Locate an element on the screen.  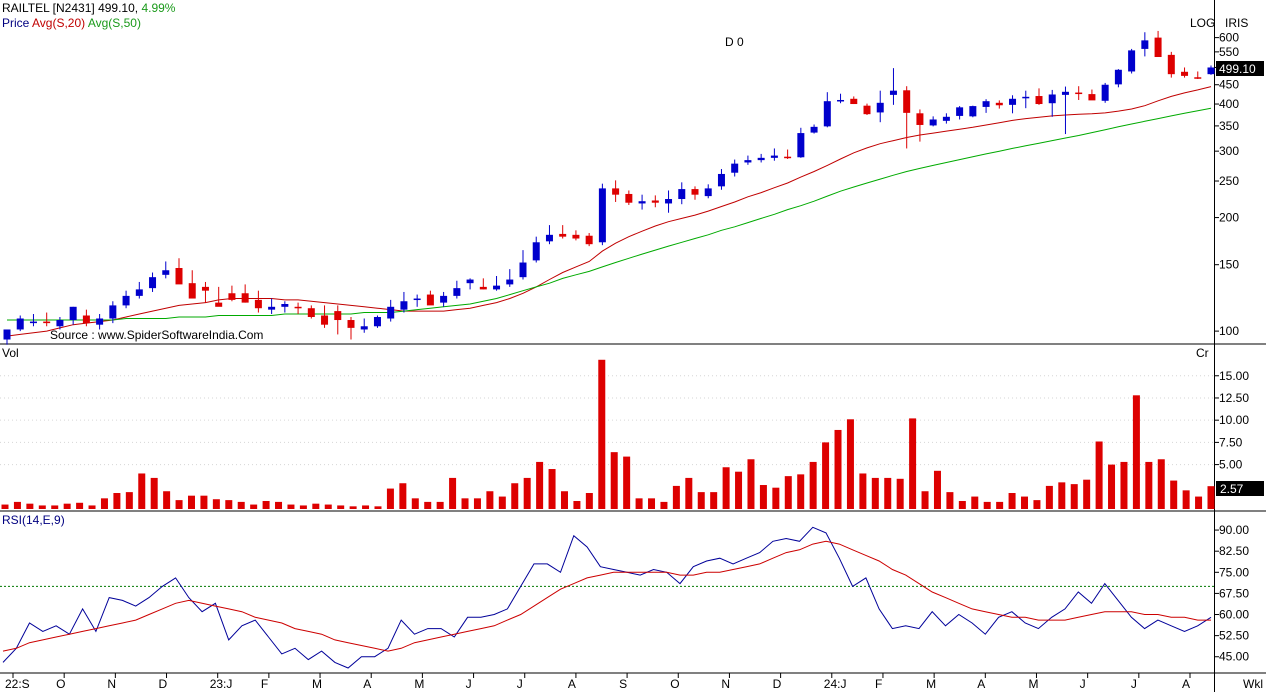
legend-price: Price is located at coordinates (16, 23).